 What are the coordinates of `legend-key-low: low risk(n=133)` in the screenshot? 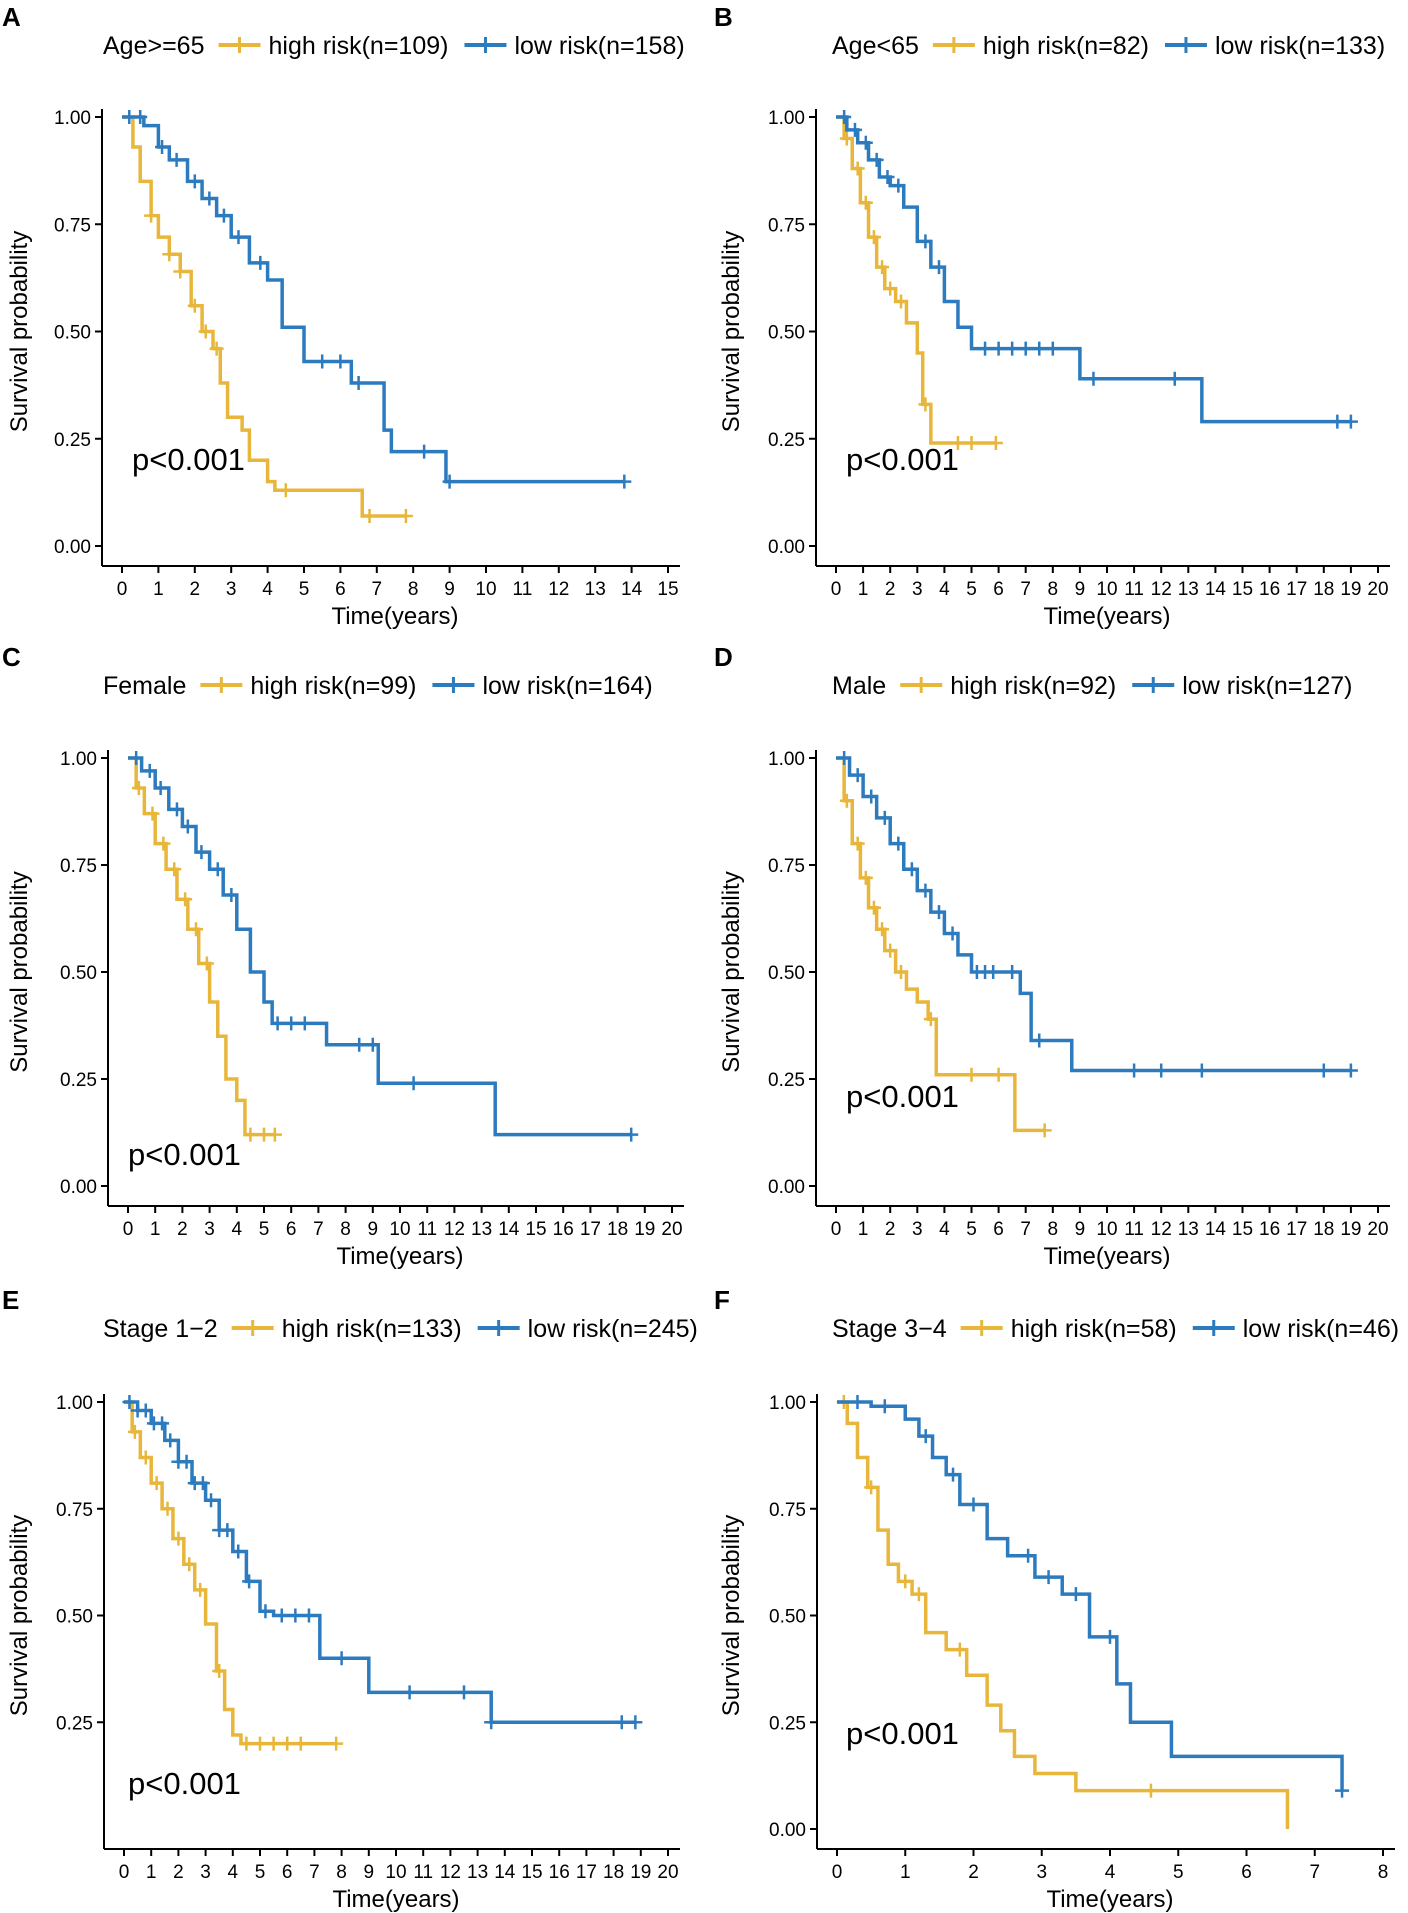 It's located at (1274, 46).